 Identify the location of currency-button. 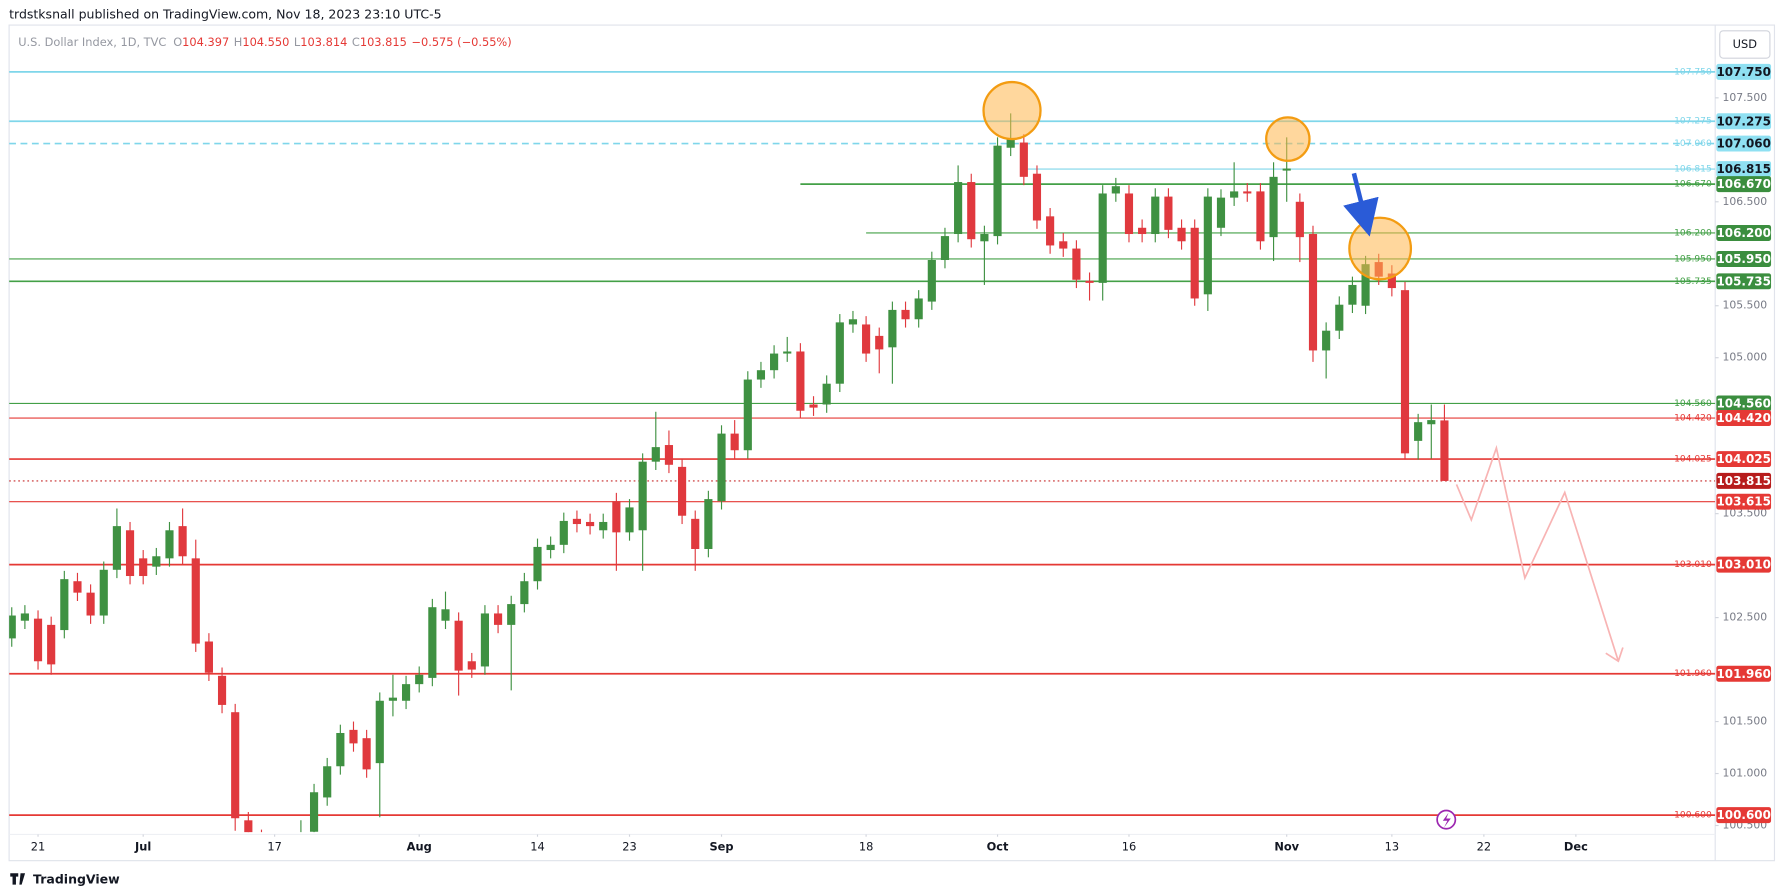
(1745, 44).